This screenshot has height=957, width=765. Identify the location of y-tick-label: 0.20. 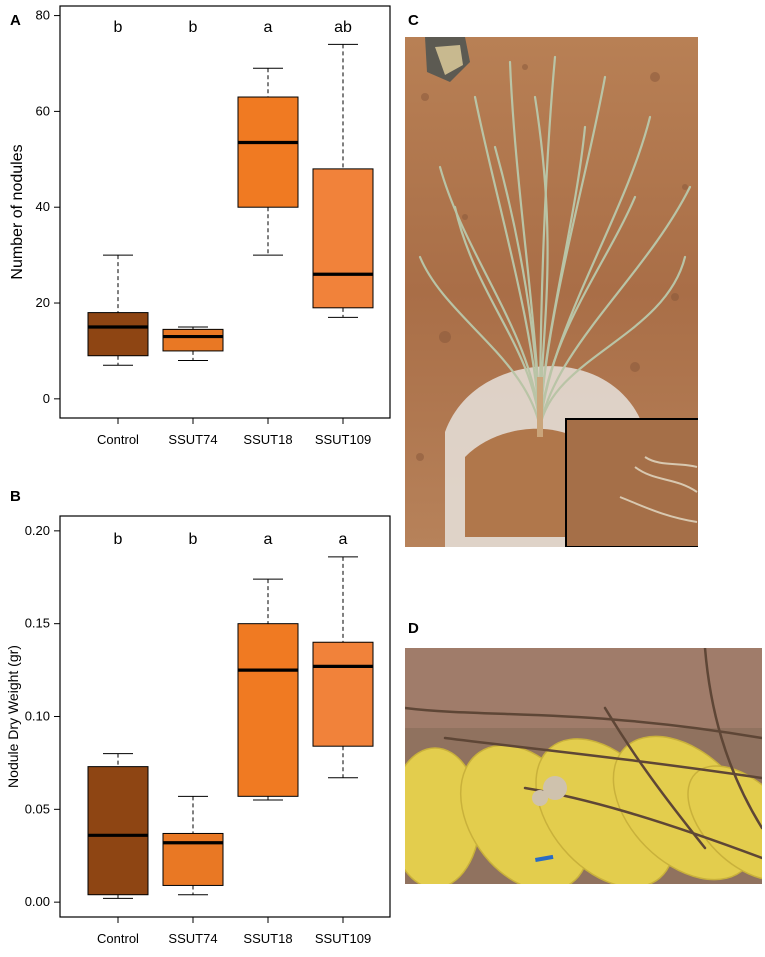
(37, 530).